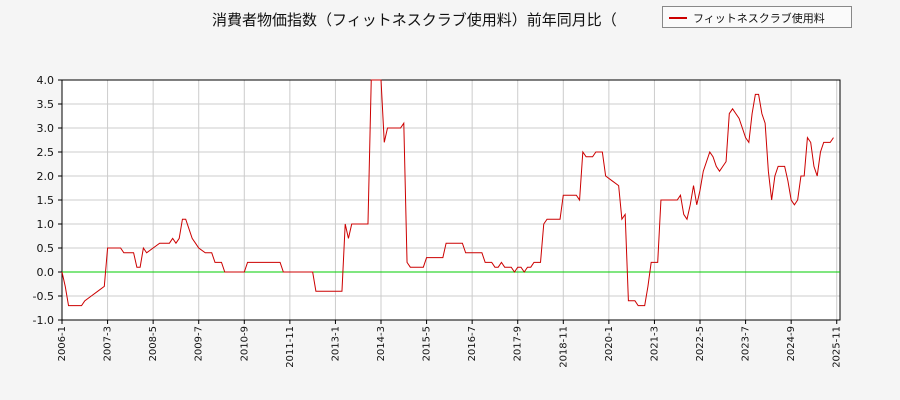 The width and height of the screenshot is (900, 400). Describe the element at coordinates (678, 18) in the screenshot. I see `legend-swatch` at that location.